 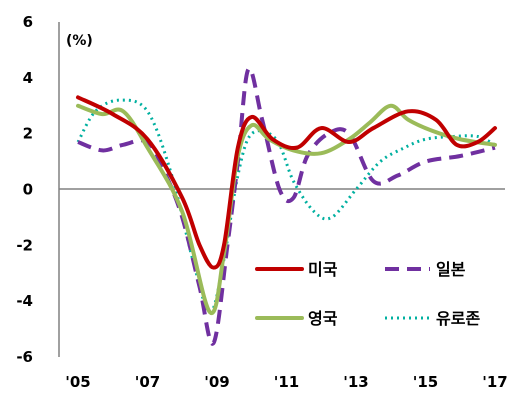 I want to click on y-tick-label: -6, so click(x=24, y=357).